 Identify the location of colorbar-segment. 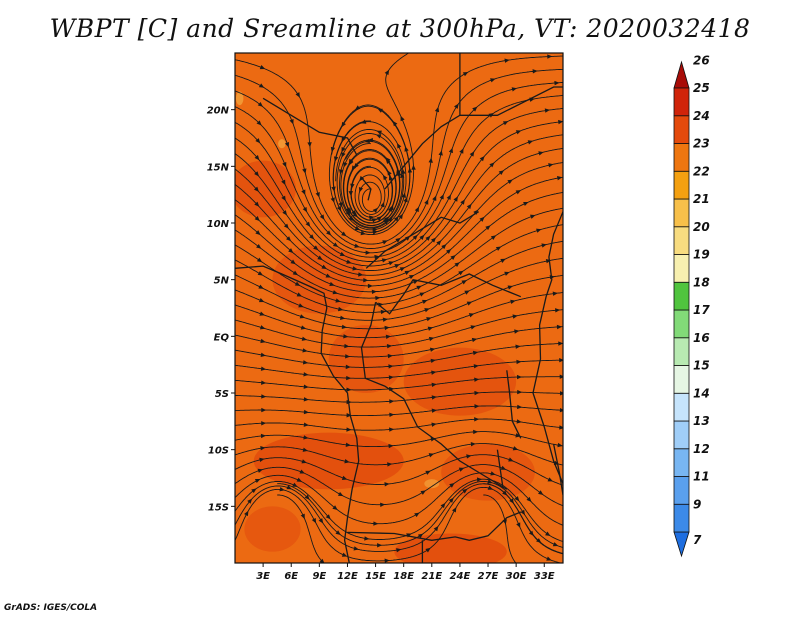
(681, 518).